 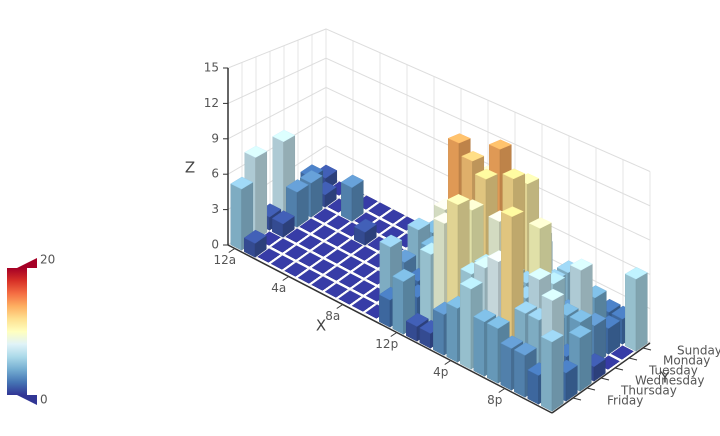 What do you see at coordinates (278, 288) in the screenshot?
I see `x-tick-label: 4a` at bounding box center [278, 288].